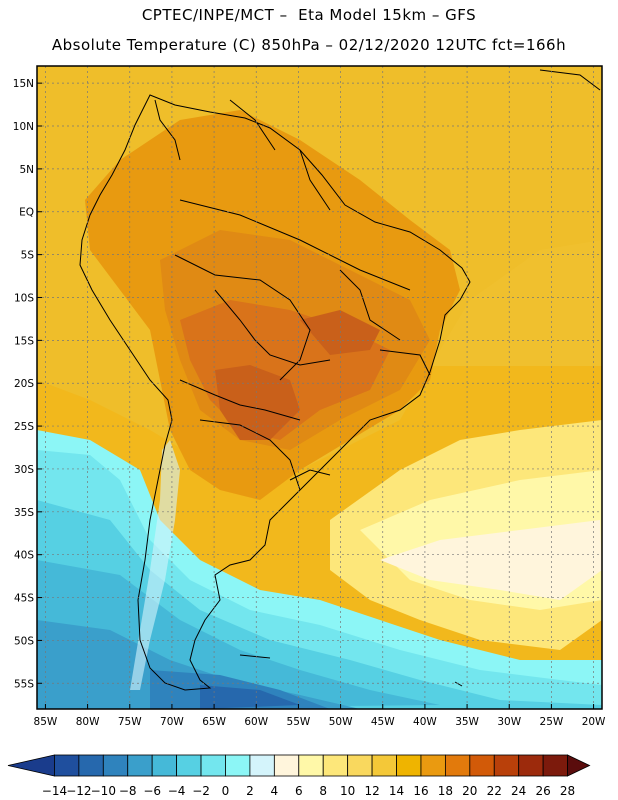 The height and width of the screenshot is (800, 618). I want to click on lat-tick-label: 10S, so click(24, 298).